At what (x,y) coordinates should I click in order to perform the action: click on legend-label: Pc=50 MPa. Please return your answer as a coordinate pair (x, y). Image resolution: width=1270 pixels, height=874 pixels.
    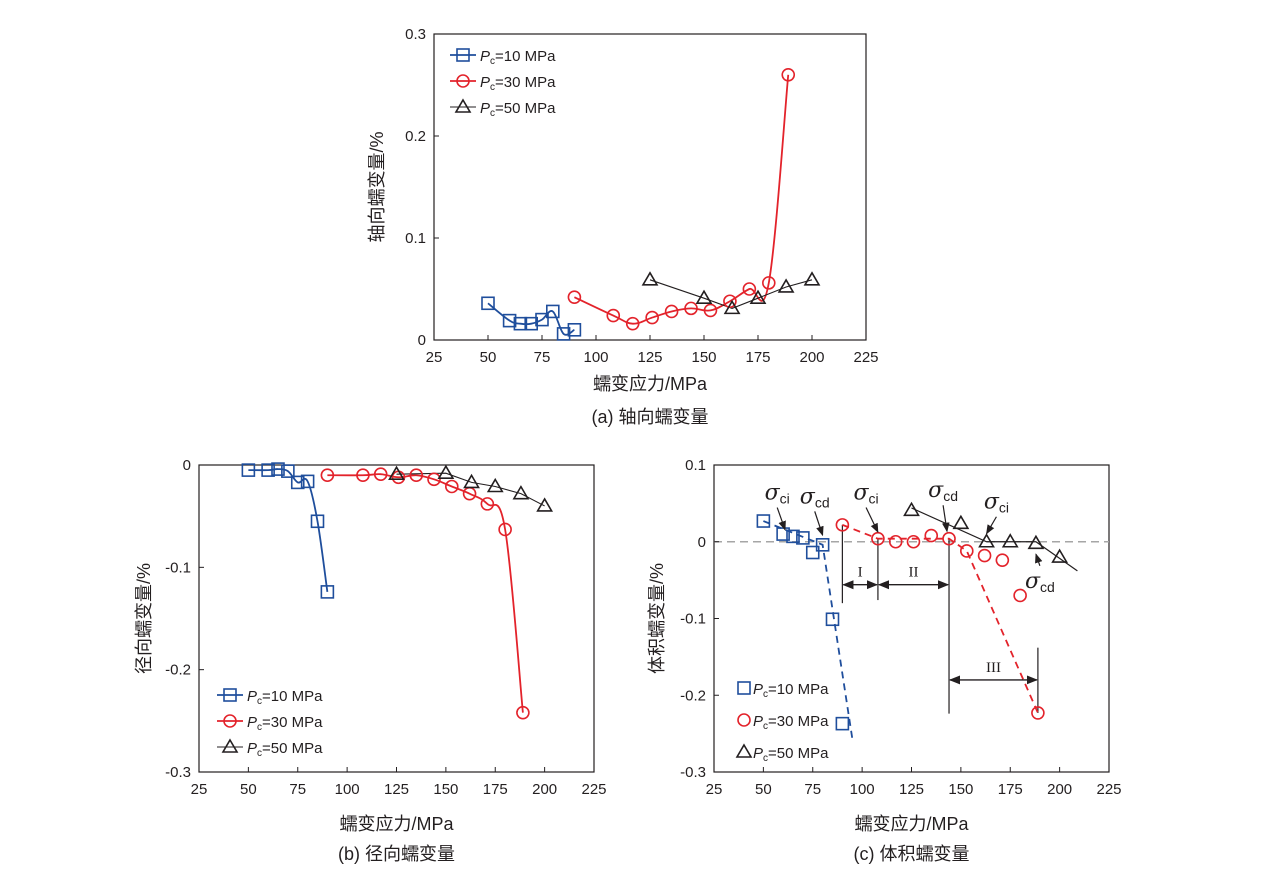
    Looking at the image, I should click on (285, 749).